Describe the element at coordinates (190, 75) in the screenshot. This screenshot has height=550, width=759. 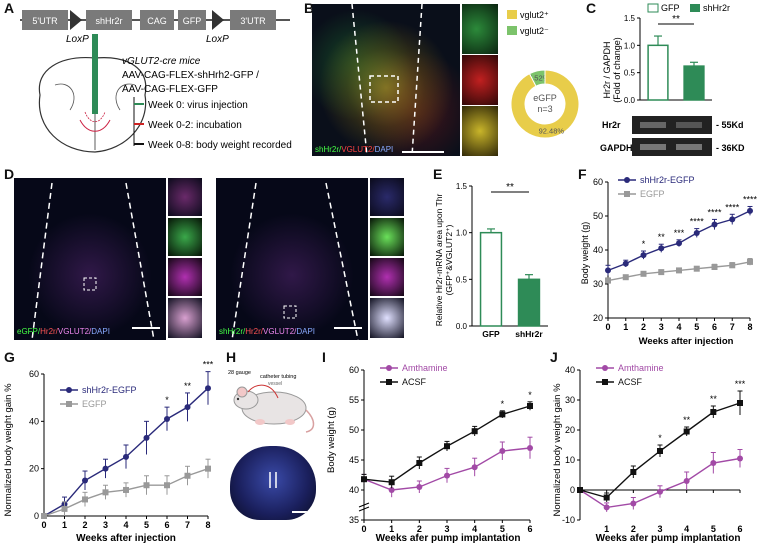
I see `virus-label-1: AAV-CAG-FLEX-shHrh2-GFP /` at that location.